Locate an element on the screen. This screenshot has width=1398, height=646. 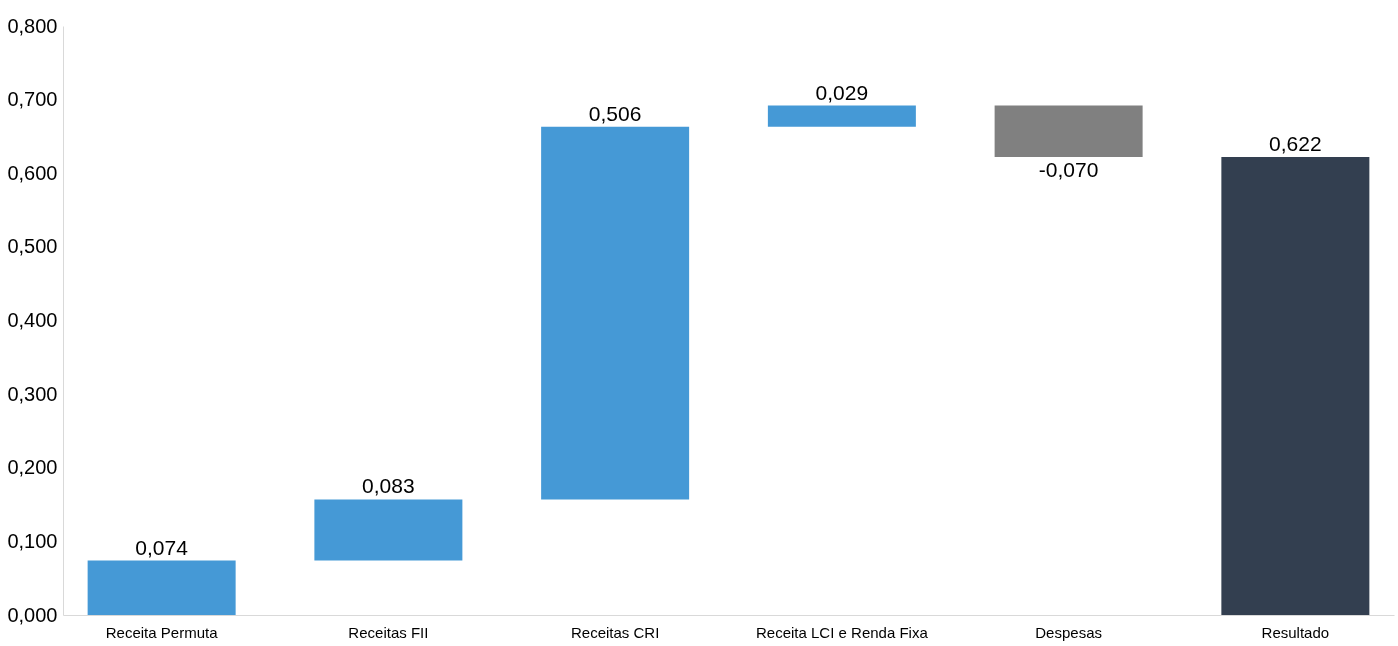
x-tick-label: Resultado is located at coordinates (1295, 632).